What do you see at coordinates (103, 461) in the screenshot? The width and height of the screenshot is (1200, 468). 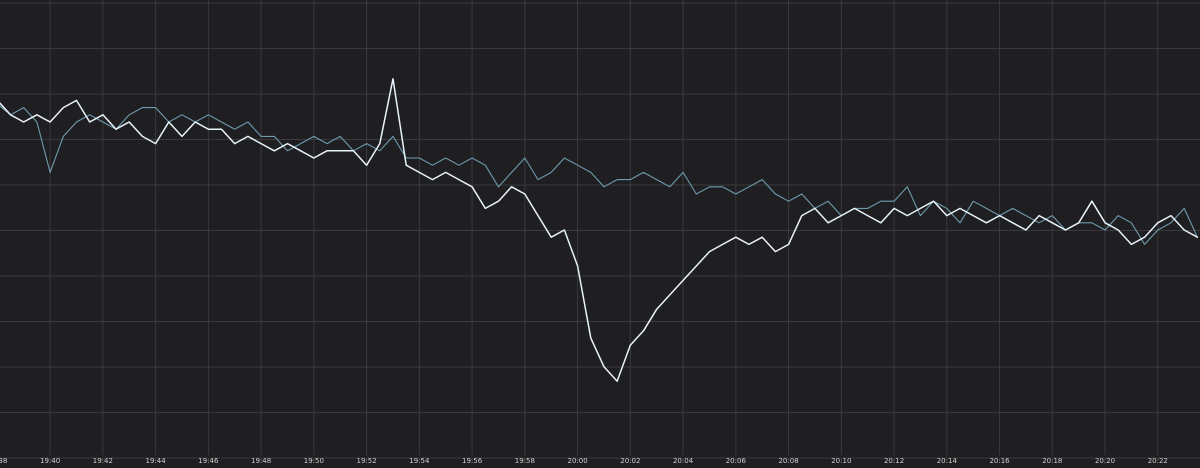 I see `x-tick-label: 19:42` at bounding box center [103, 461].